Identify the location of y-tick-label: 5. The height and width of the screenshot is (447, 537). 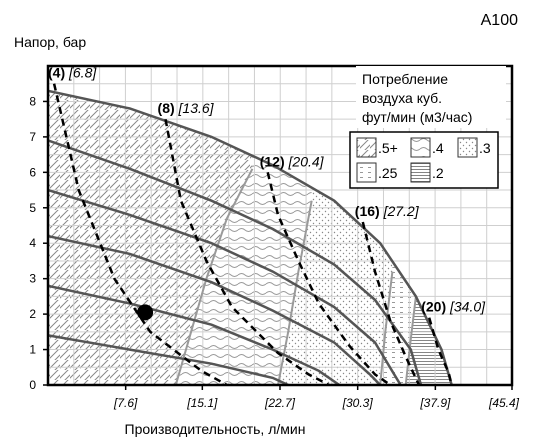
(32, 208).